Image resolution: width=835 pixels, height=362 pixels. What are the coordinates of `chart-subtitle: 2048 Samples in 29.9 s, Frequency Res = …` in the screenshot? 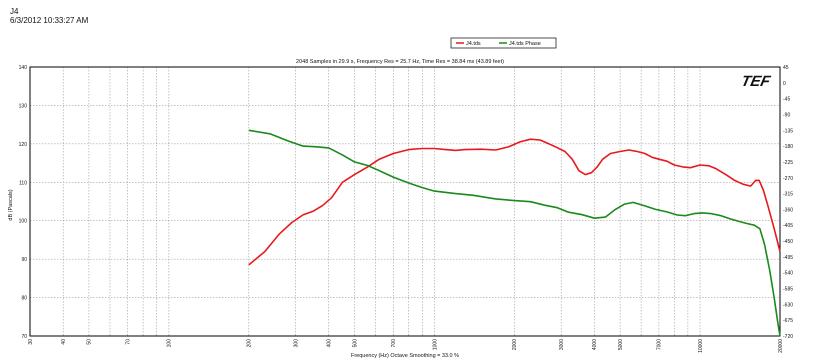 It's located at (400, 62).